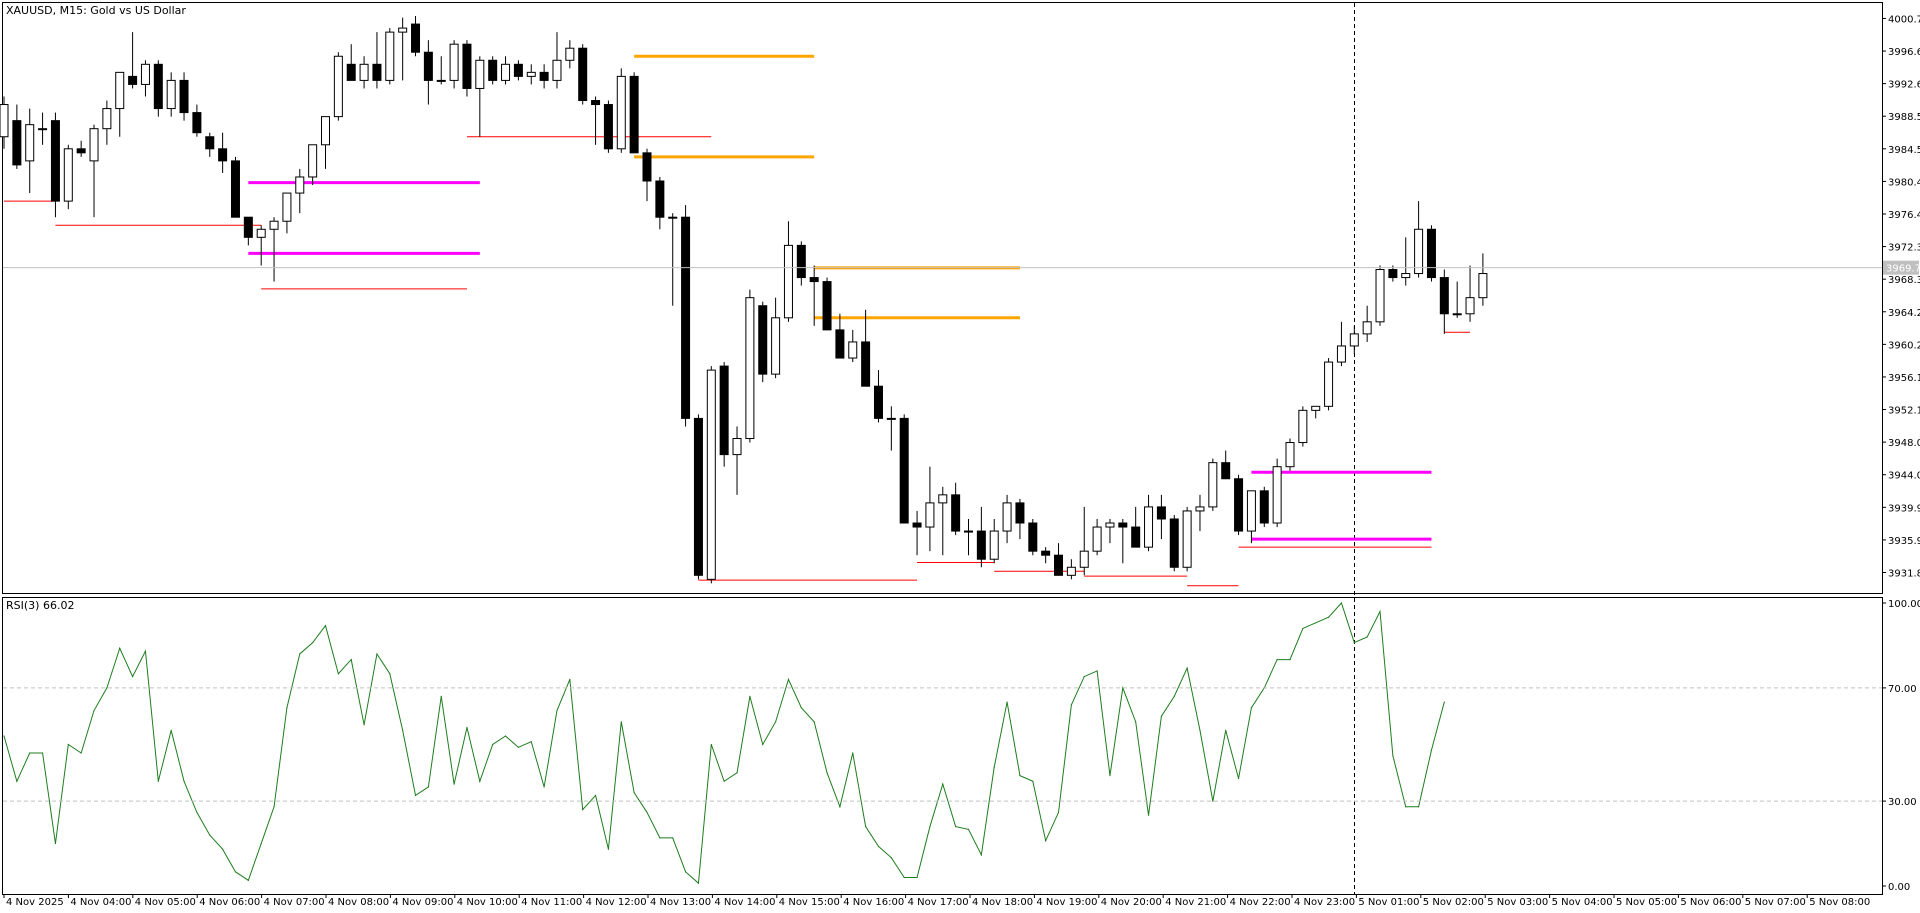 The image size is (1920, 913). I want to click on price-tick-label: 3935.90, so click(1904, 541).